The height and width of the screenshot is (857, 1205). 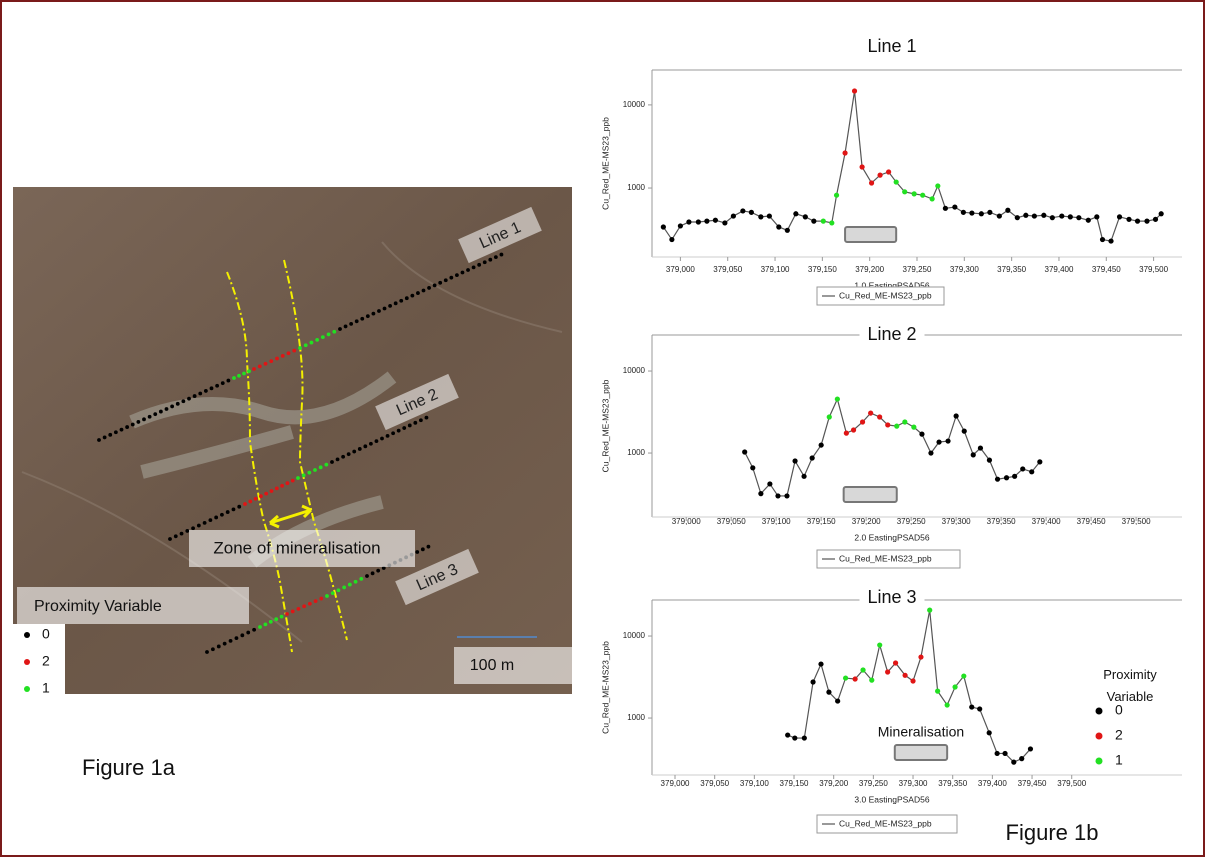 What do you see at coordinates (500, 235) in the screenshot?
I see `label-background` at bounding box center [500, 235].